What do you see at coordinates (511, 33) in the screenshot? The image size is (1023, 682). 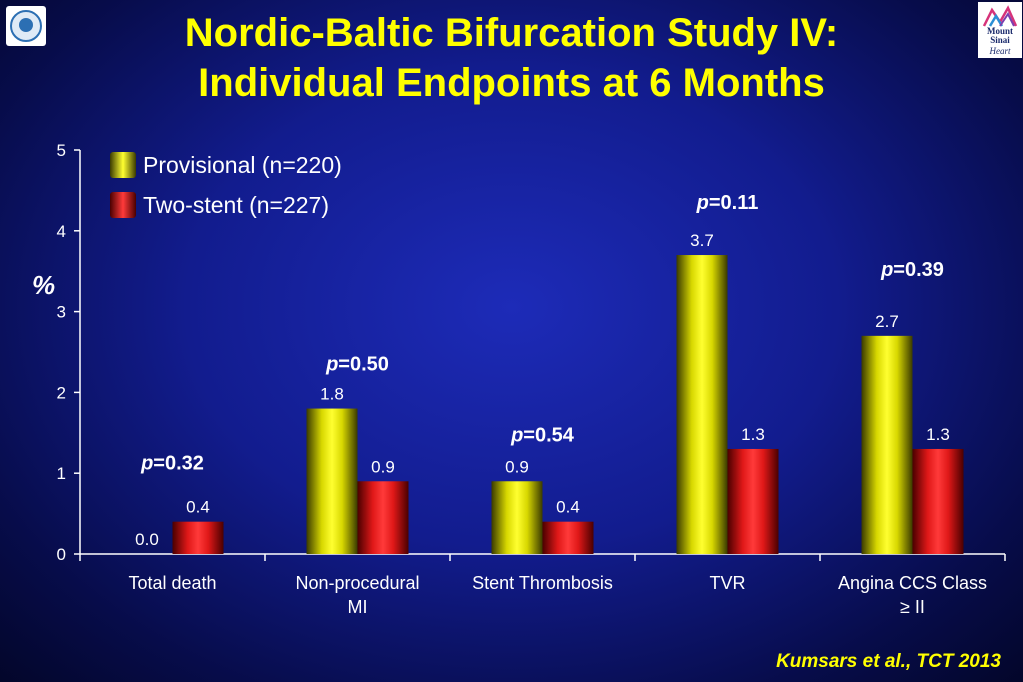 I see `title-line-1: Nordic-Baltic Bifurcation Study IV:` at bounding box center [511, 33].